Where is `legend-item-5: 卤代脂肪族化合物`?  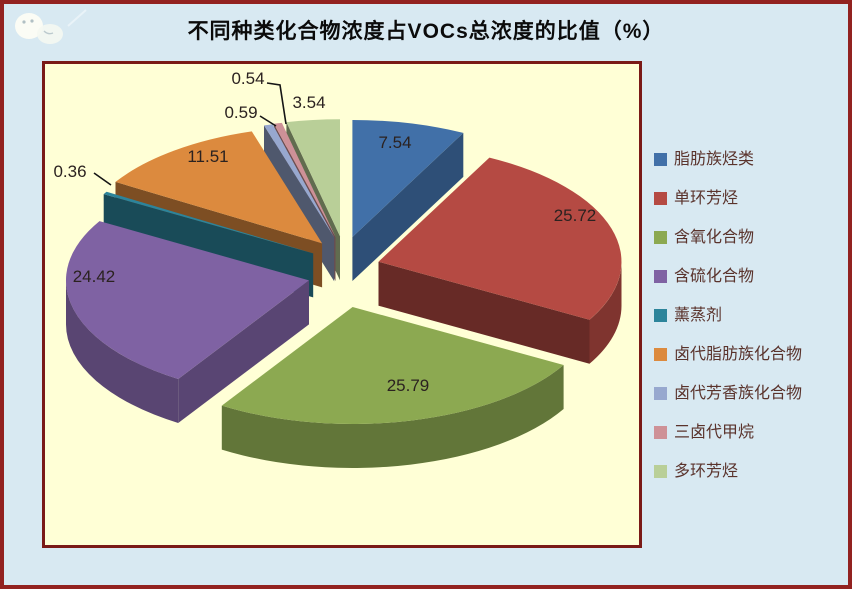
legend-item-5: 卤代脂肪族化合物 is located at coordinates (728, 354).